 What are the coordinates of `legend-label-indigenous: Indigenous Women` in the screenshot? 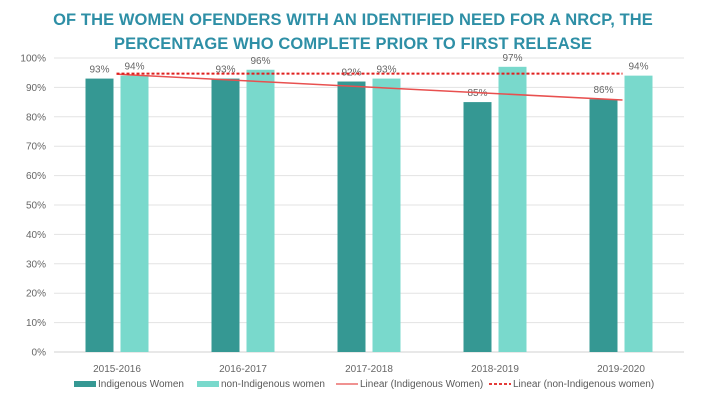 It's located at (141, 384).